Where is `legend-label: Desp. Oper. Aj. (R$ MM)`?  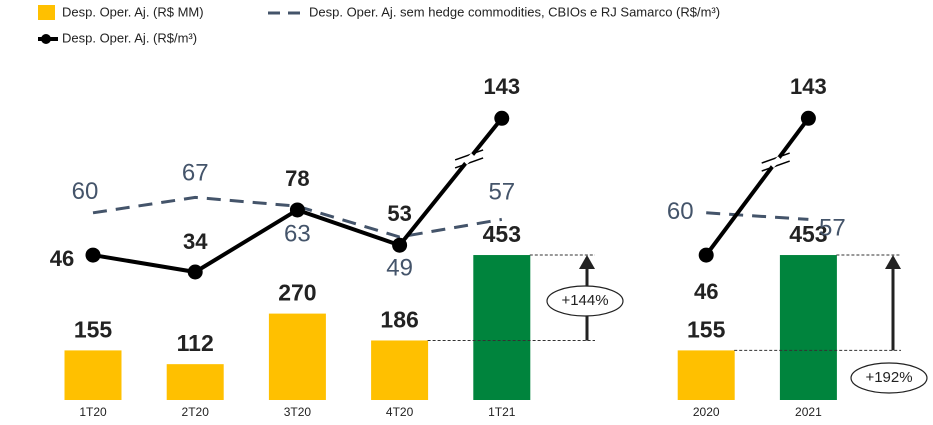
legend-label: Desp. Oper. Aj. (R$ MM) is located at coordinates (133, 11).